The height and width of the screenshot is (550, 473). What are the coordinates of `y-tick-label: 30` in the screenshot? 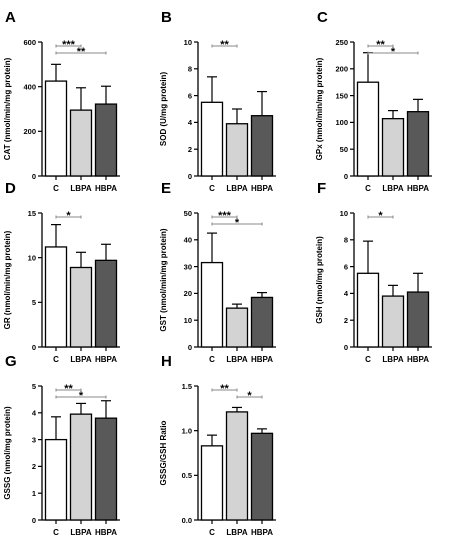 It's located at (188, 266).